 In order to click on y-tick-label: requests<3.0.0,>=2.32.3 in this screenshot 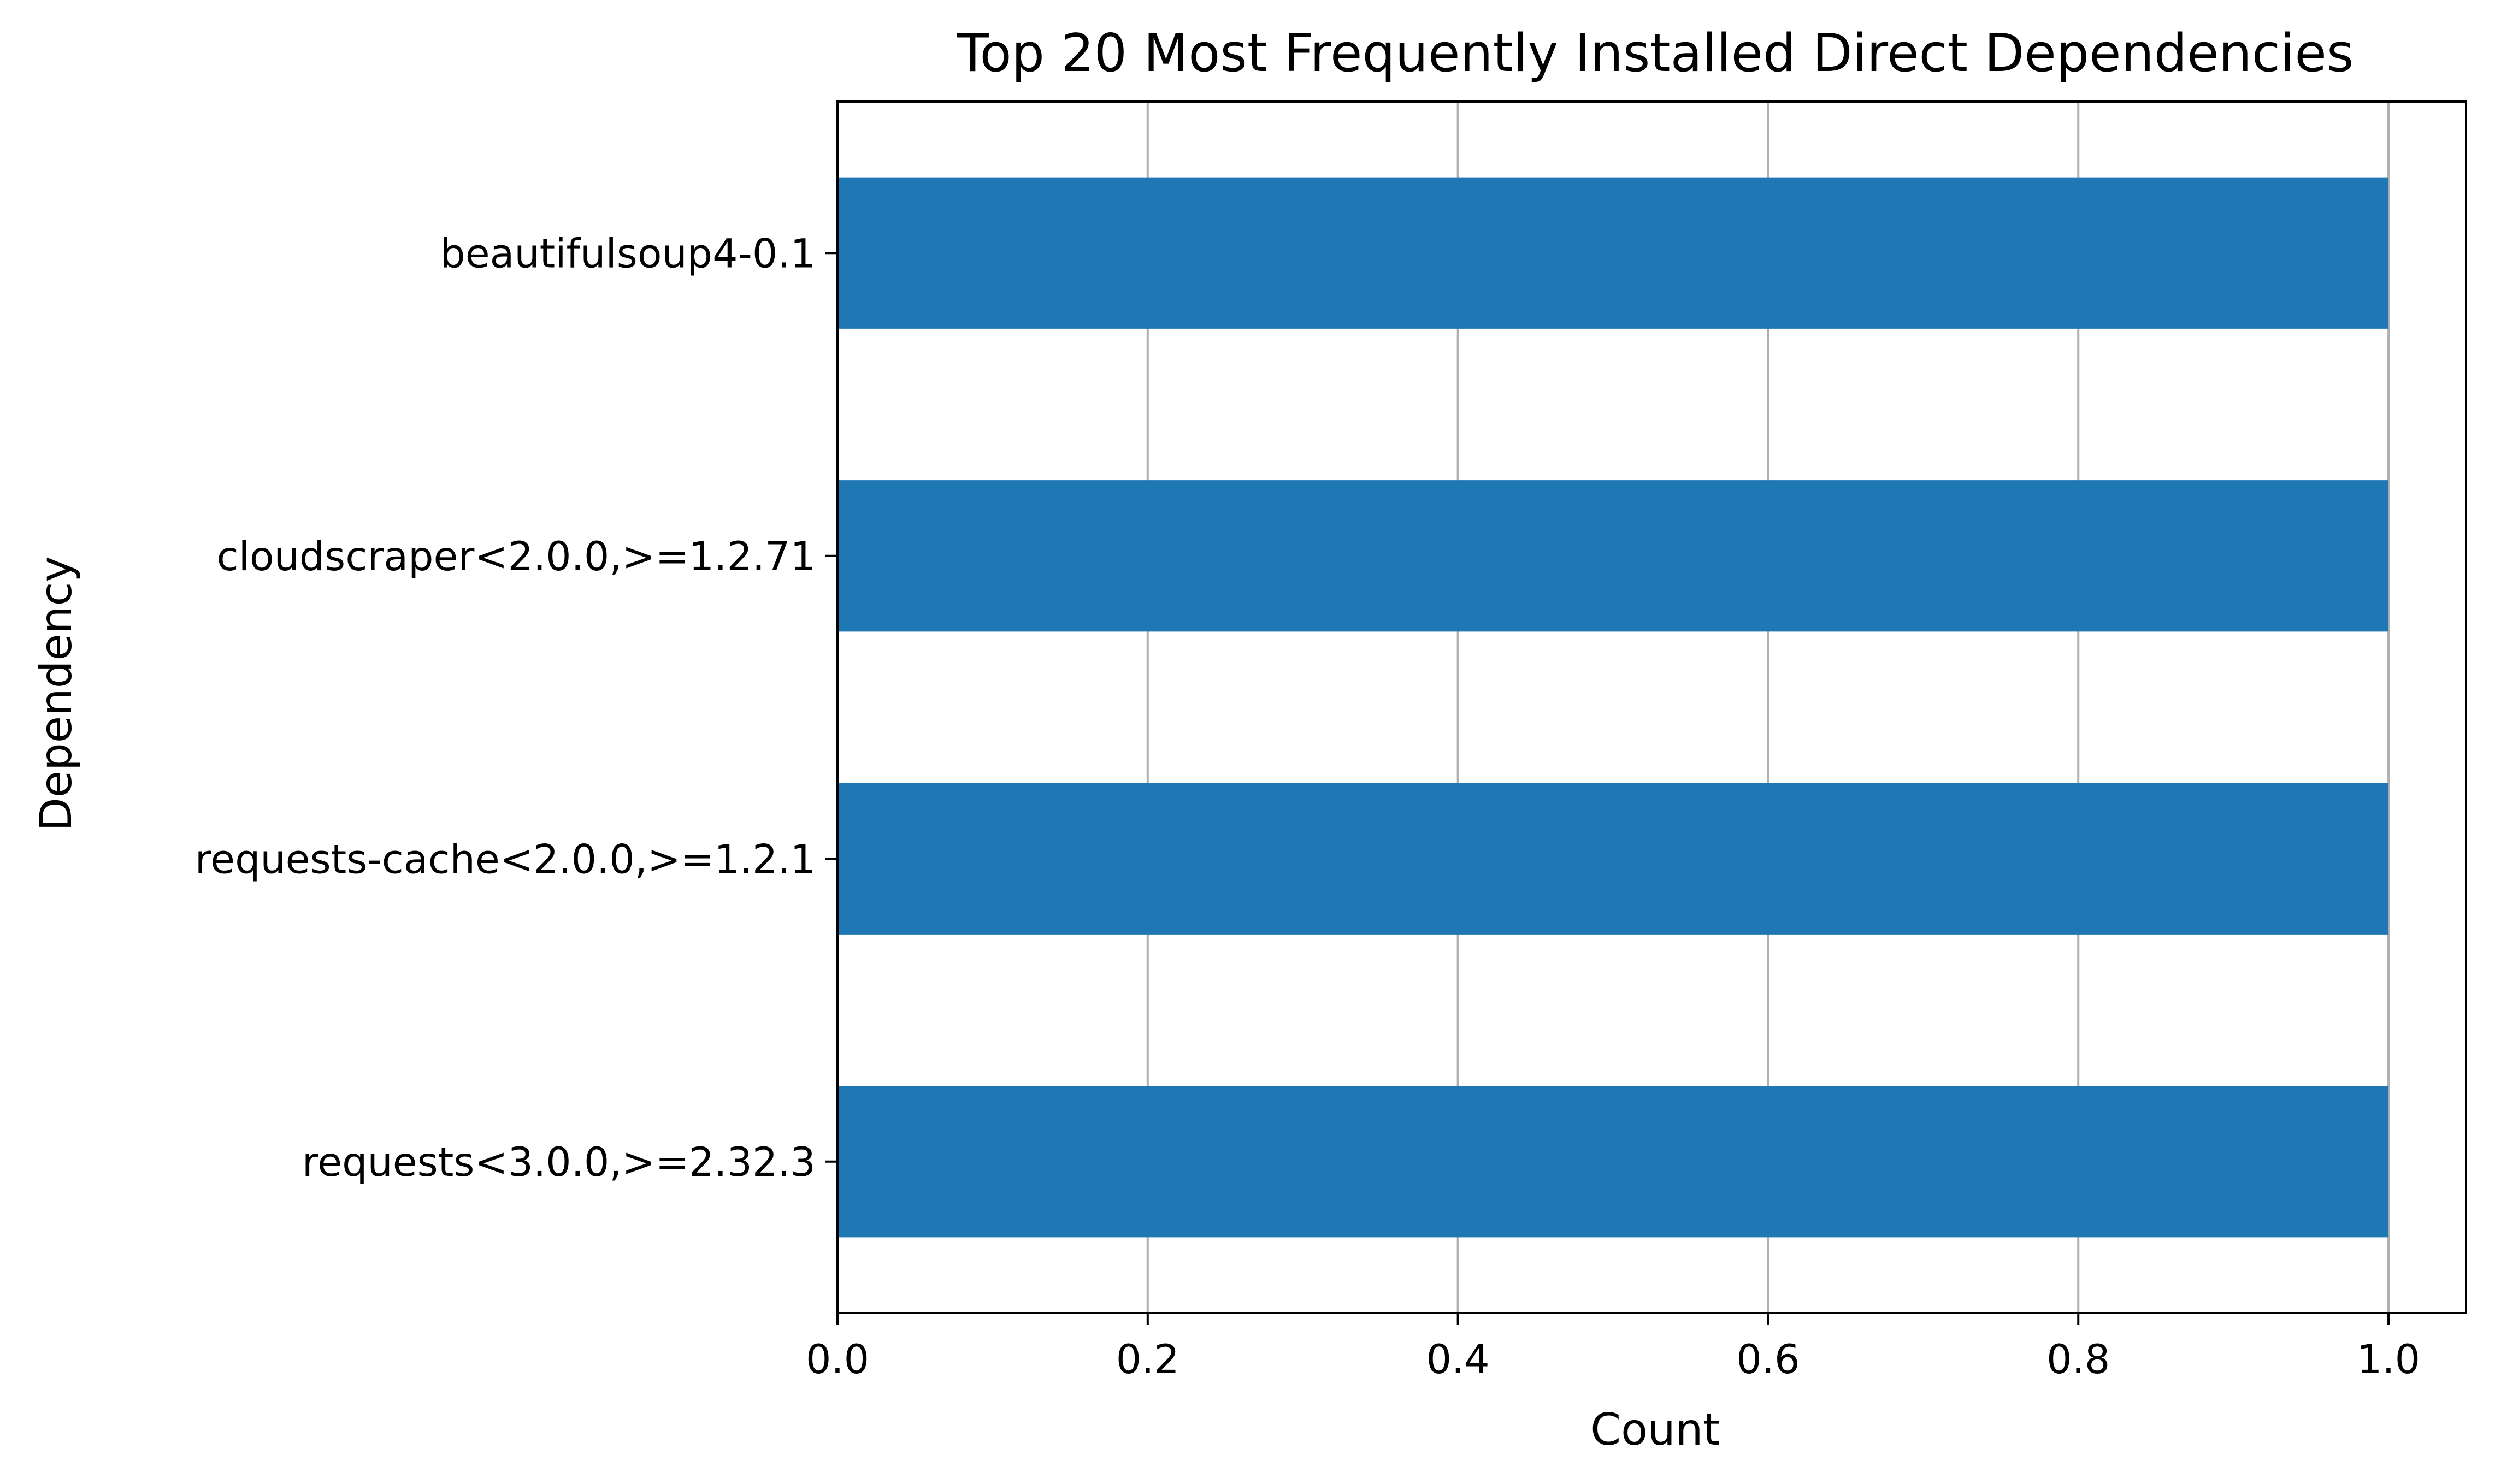, I will do `click(559, 1162)`.